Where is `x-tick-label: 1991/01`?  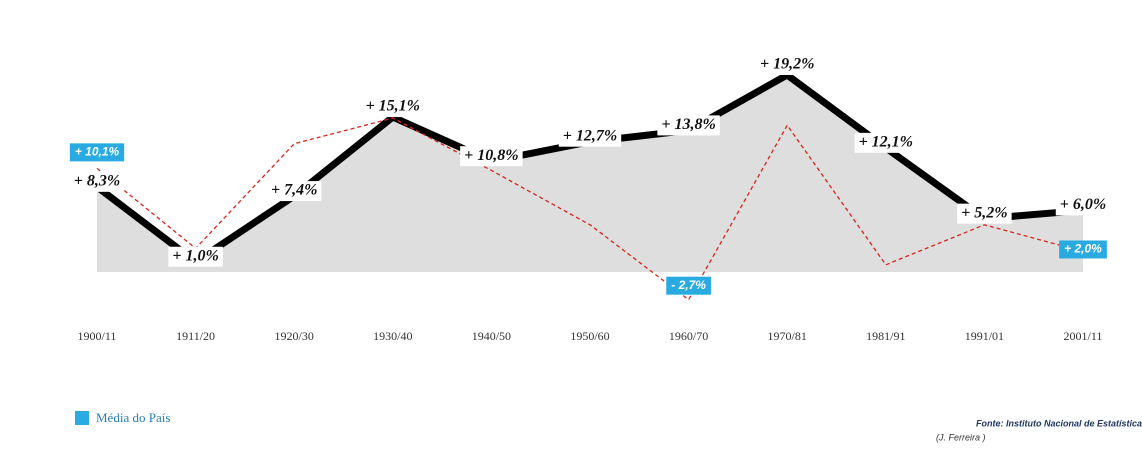 x-tick-label: 1991/01 is located at coordinates (984, 336).